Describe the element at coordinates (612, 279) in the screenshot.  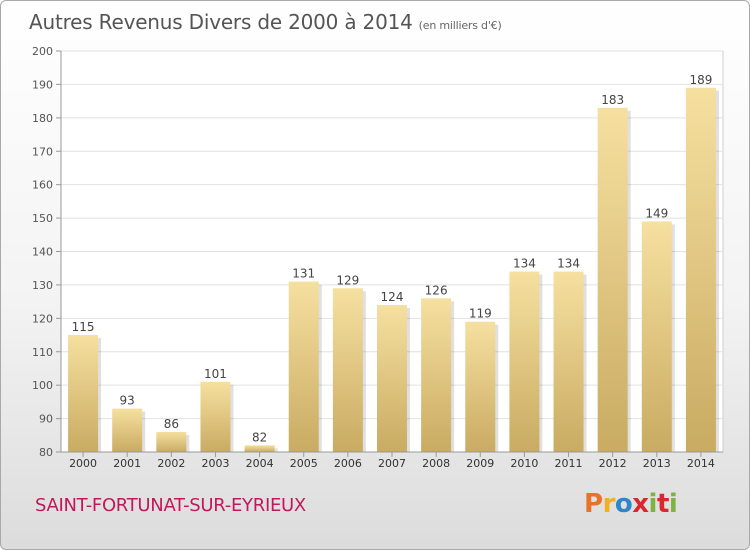
I see `bar-2012` at that location.